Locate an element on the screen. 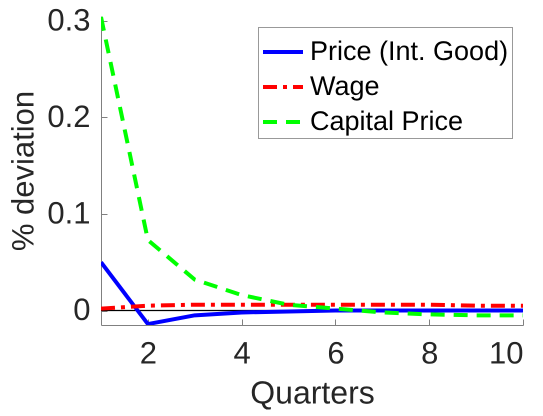 This screenshot has height=416, width=543. x-tick-label: 2 is located at coordinates (149, 353).